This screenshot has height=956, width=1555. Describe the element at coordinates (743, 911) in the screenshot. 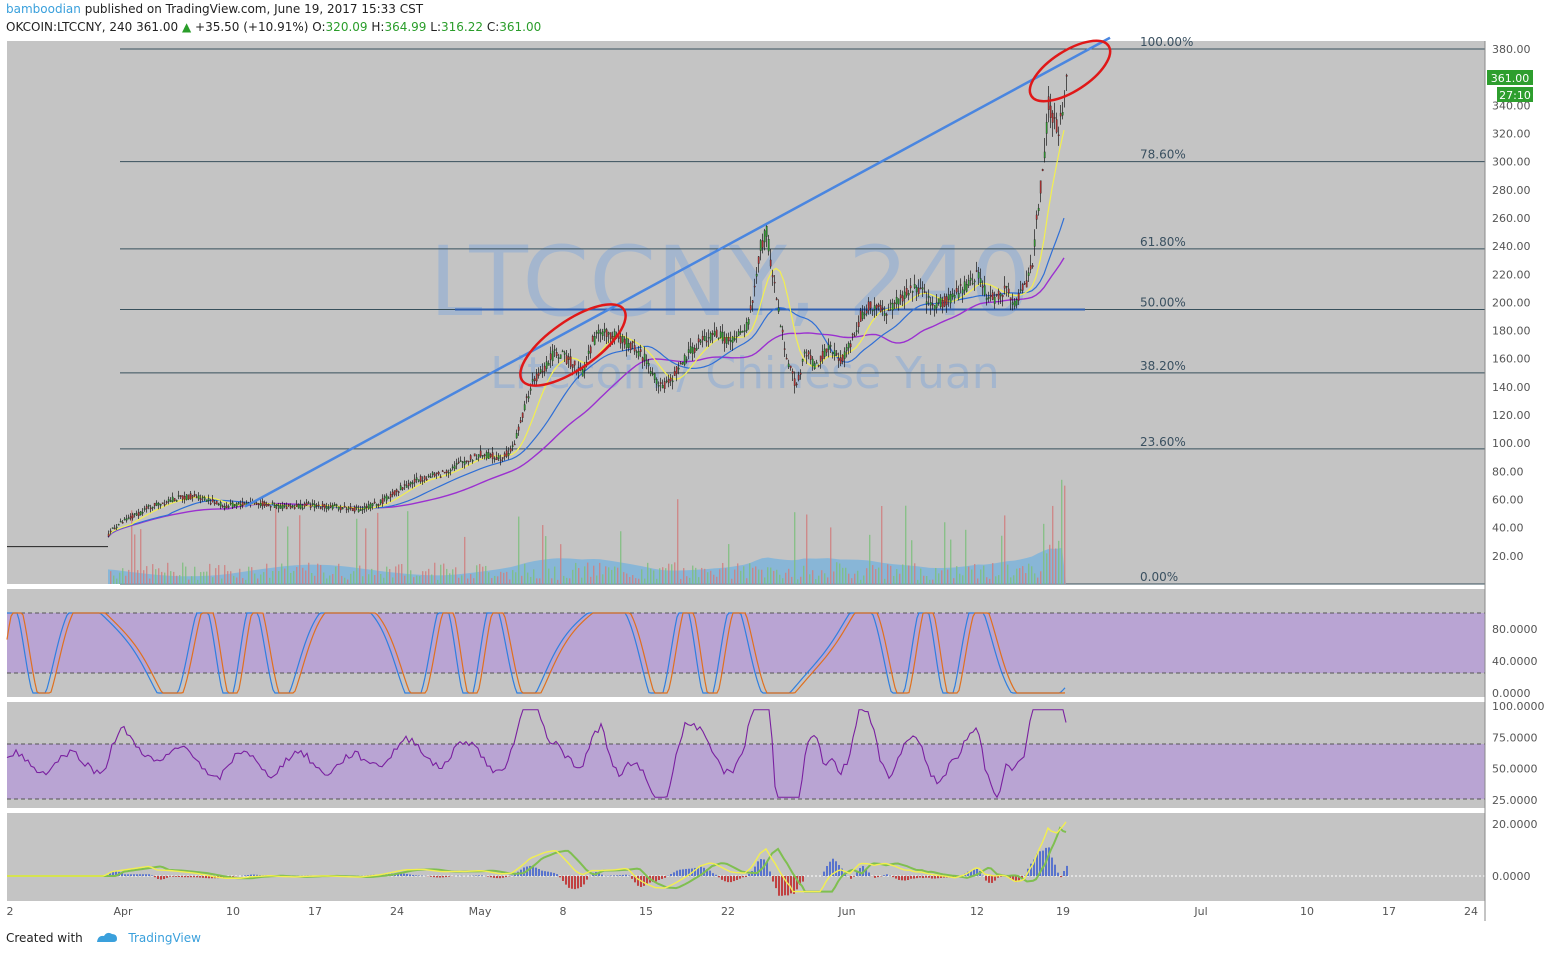

I see `time-axis-labels: 2 Apr 10 17 24 May 8 15 22 Jun 12 19 Jul 10 17 24` at that location.